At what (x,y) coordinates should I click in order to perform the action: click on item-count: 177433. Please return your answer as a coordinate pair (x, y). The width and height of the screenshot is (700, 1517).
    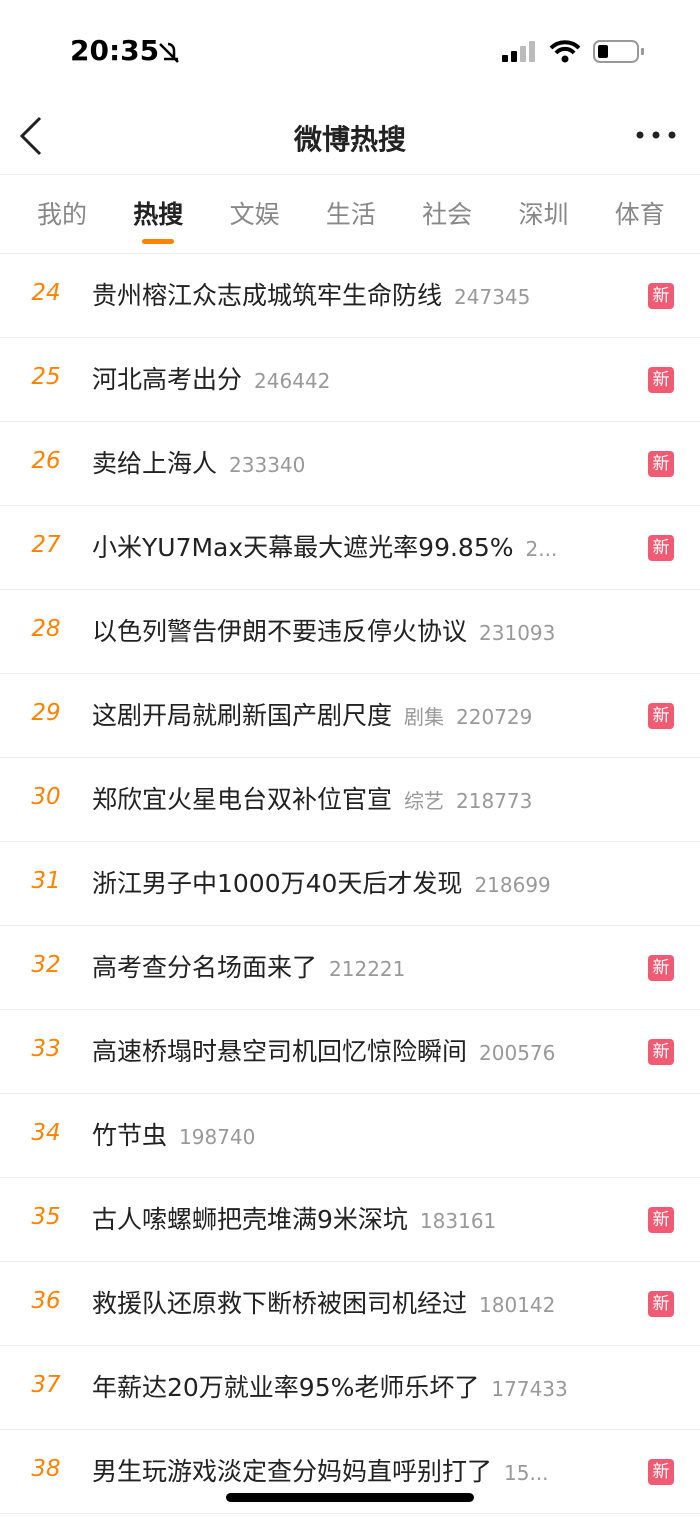
    Looking at the image, I should click on (529, 1389).